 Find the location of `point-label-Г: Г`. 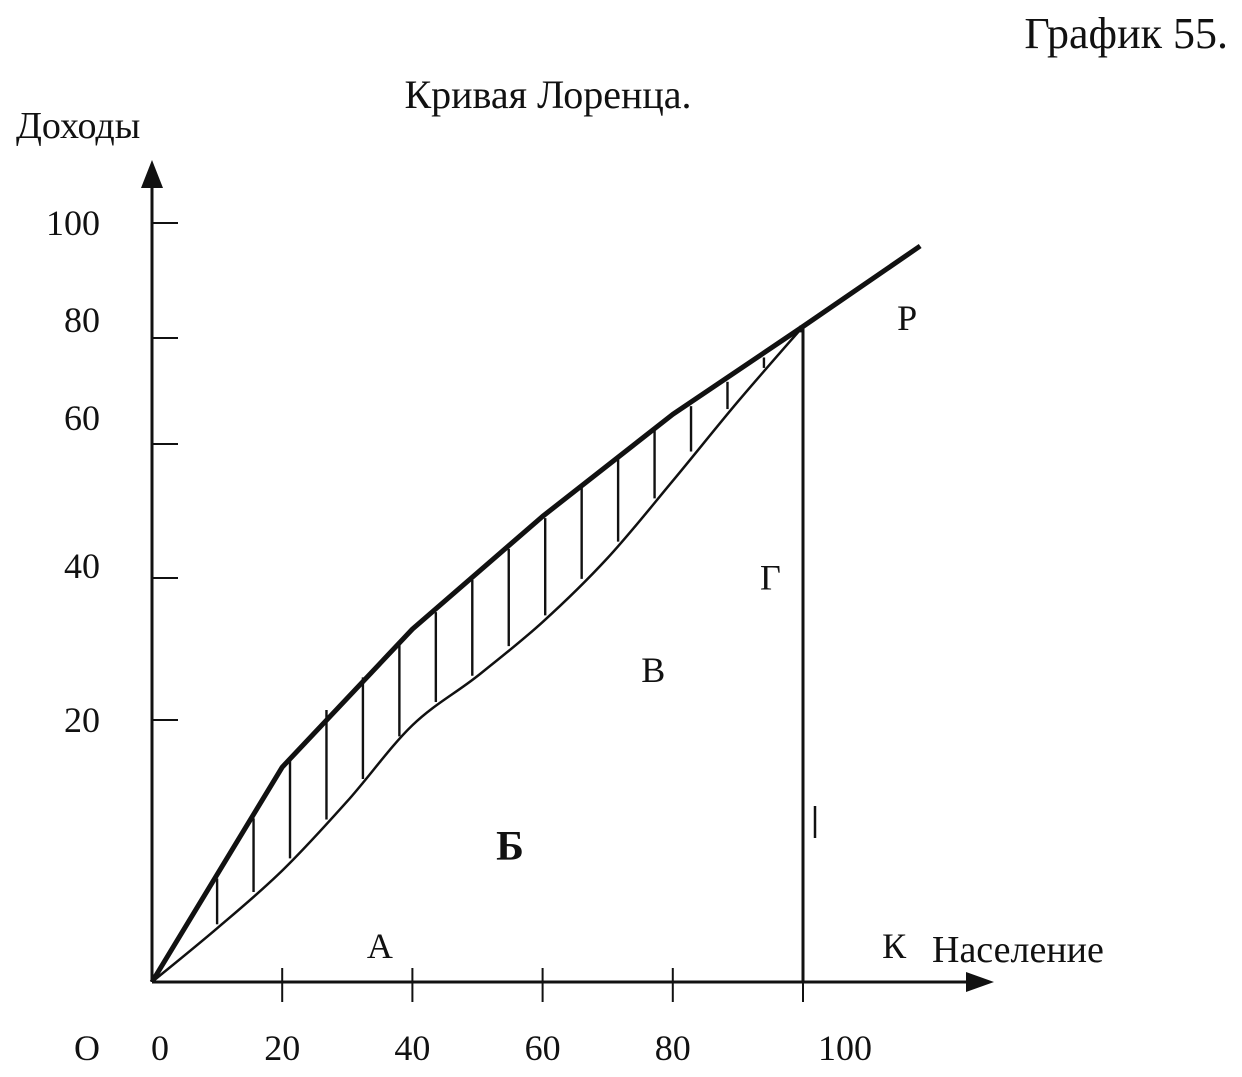

point-label-Г: Г is located at coordinates (770, 578).